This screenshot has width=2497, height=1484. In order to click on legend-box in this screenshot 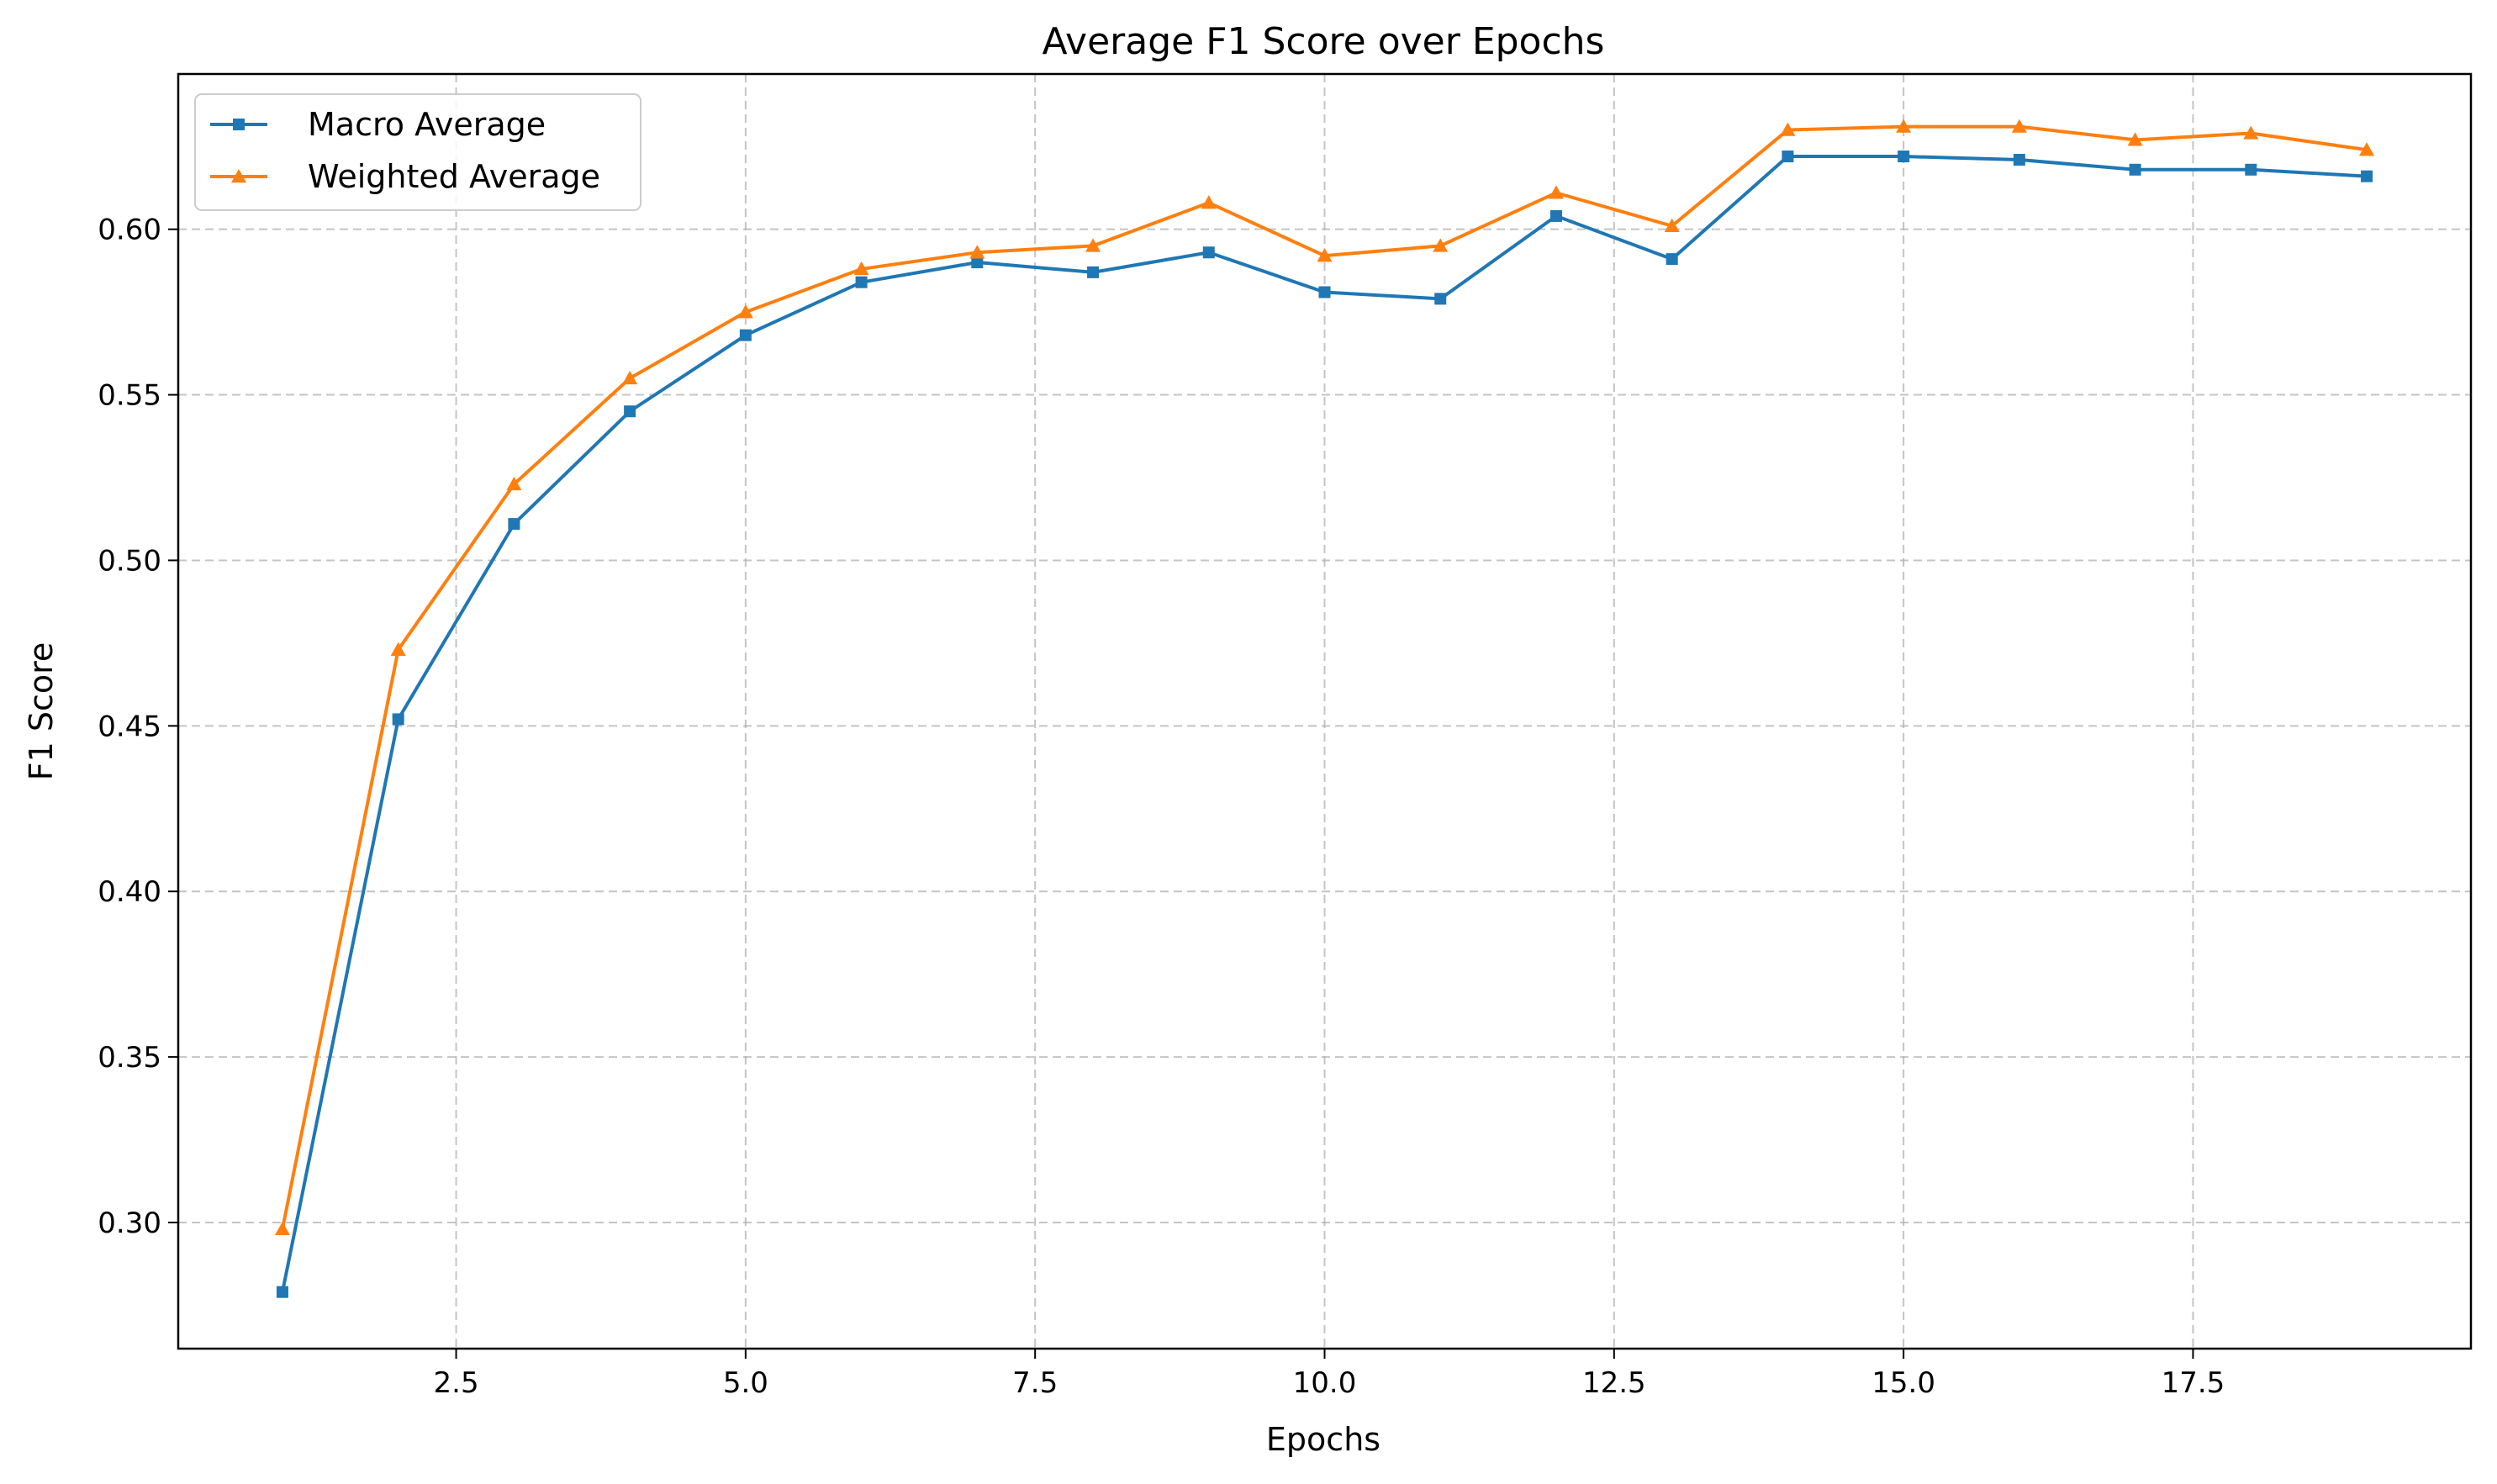, I will do `click(417, 152)`.